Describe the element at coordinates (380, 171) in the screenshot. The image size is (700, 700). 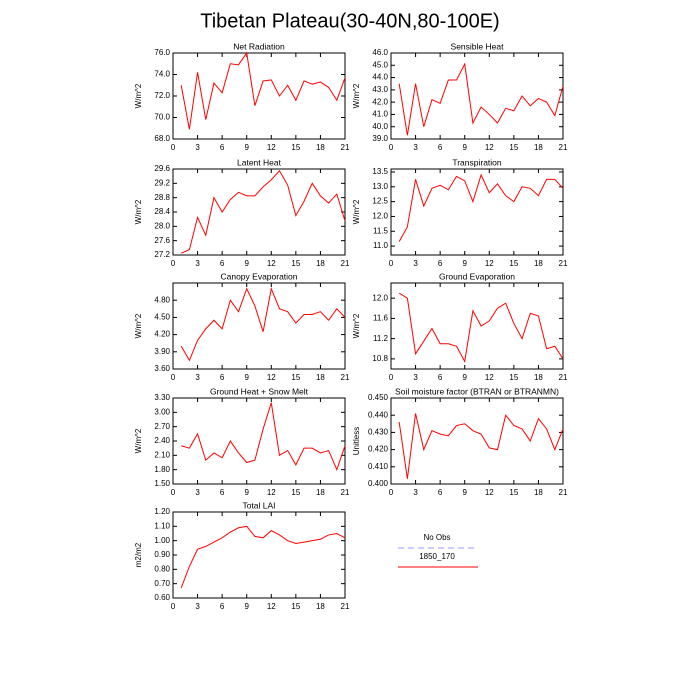
I see `y-tick-label: 13.5` at that location.